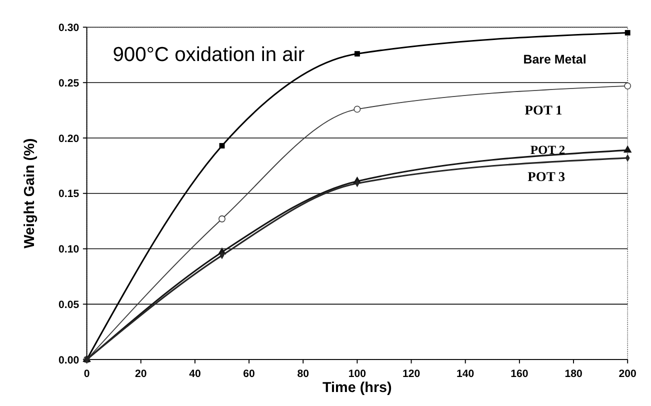 The width and height of the screenshot is (651, 406). Describe the element at coordinates (357, 388) in the screenshot. I see `x-axis-title: Time (hrs)` at that location.